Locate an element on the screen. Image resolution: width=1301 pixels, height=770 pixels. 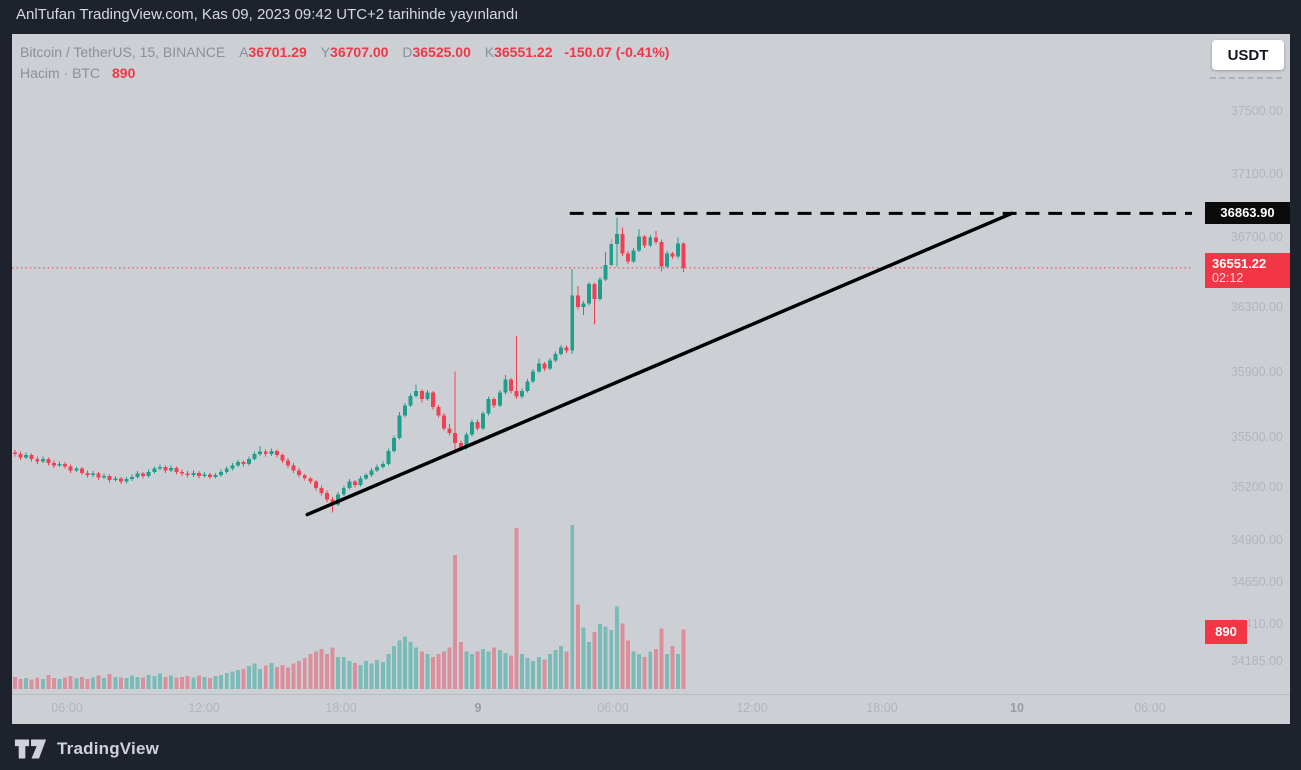
currency-toggle-button: USDT is located at coordinates (1248, 55).